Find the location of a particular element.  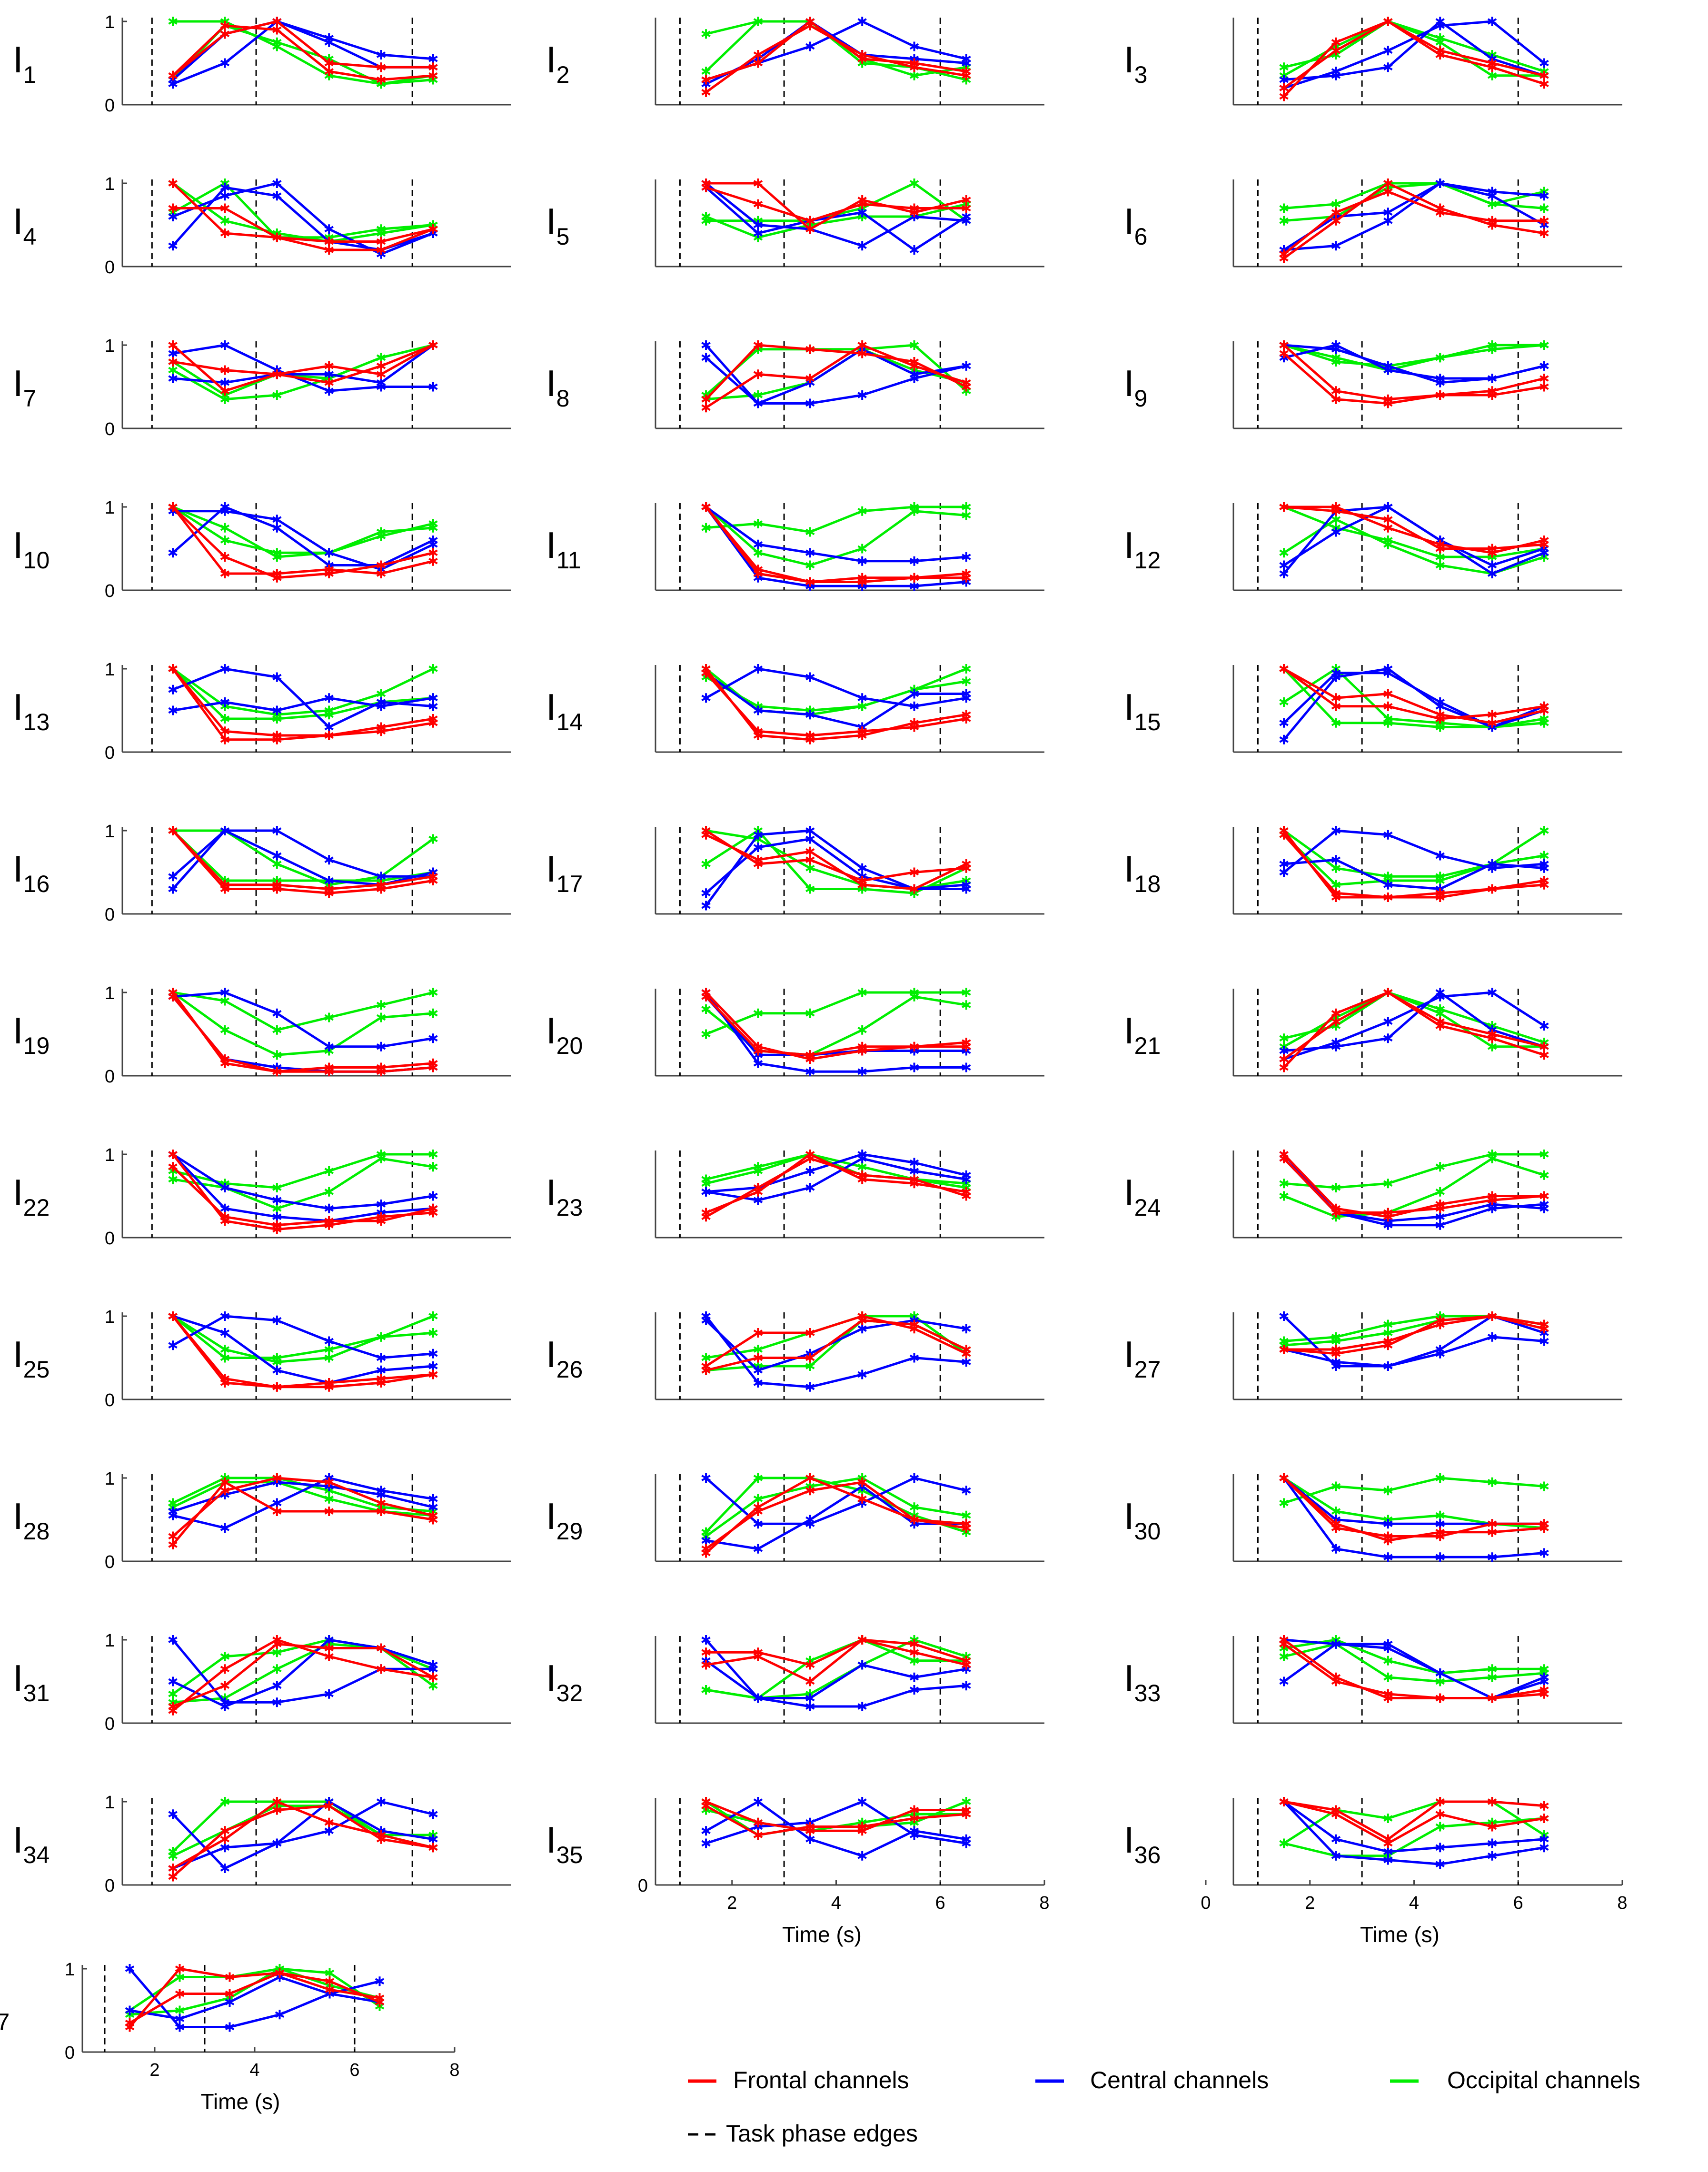

x-axis-label: Time (s) is located at coordinates (240, 2101).